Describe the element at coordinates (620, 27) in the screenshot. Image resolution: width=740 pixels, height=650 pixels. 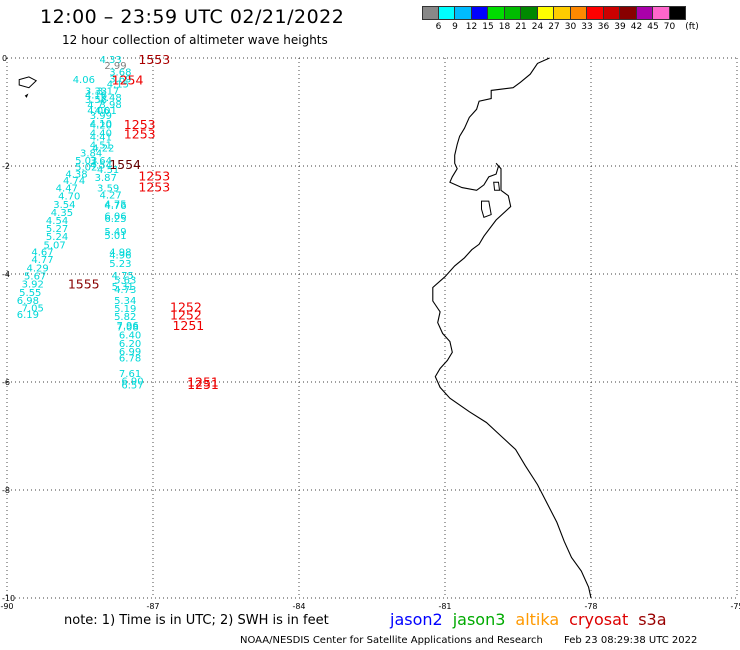
I see `colorbar-tick-label: 39` at that location.